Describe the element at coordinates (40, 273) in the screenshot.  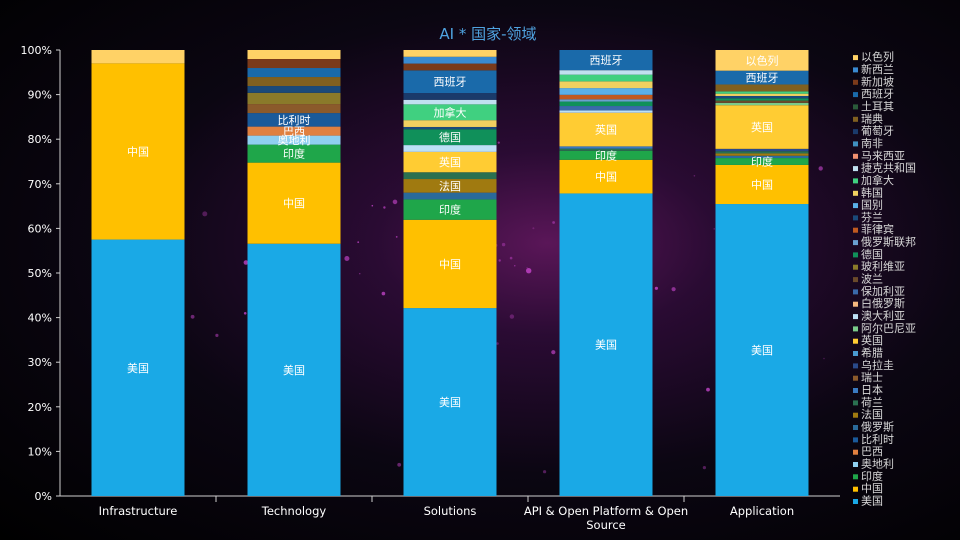
I see `y-tick-label: 50%` at that location.